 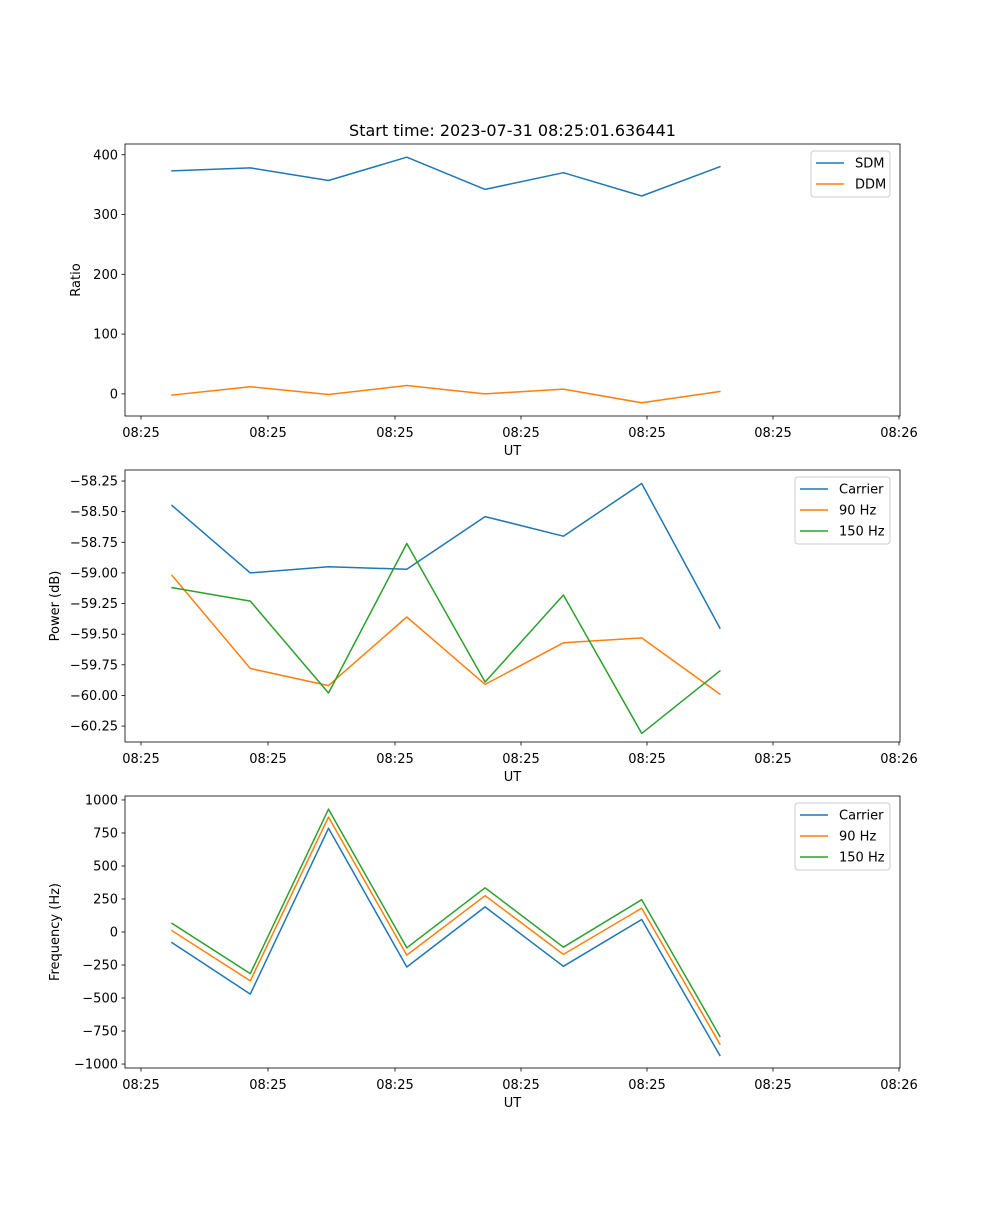 I want to click on y-tick-label: 300, so click(x=105, y=215).